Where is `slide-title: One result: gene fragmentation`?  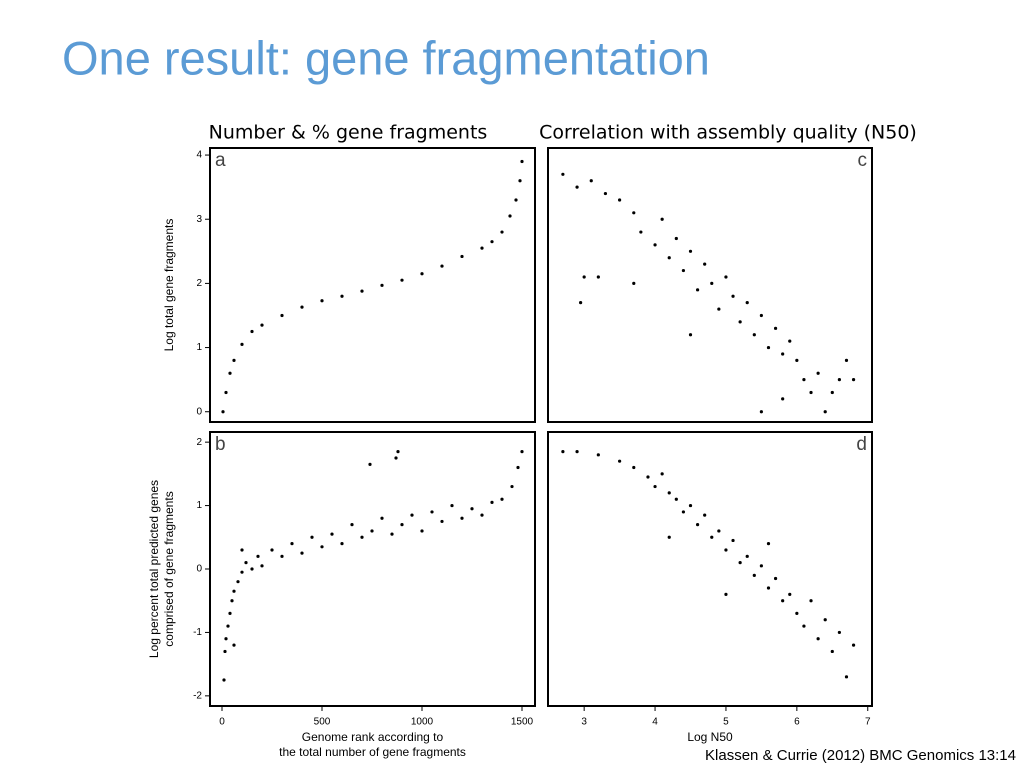 slide-title: One result: gene fragmentation is located at coordinates (386, 57).